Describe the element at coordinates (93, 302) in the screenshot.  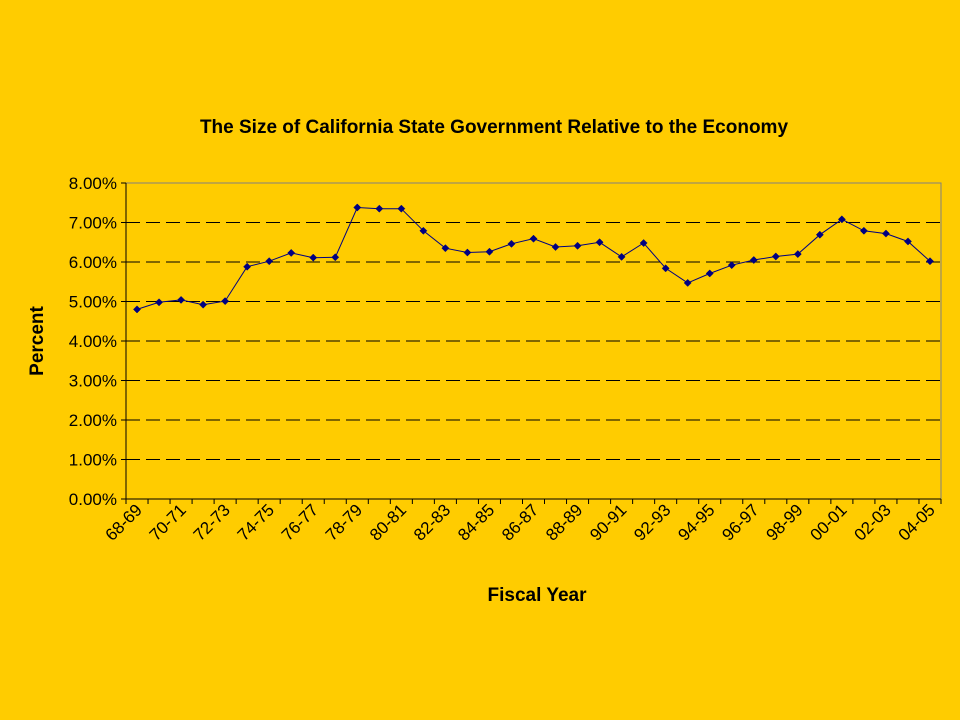
I see `y-tick-label: 5.00%` at that location.